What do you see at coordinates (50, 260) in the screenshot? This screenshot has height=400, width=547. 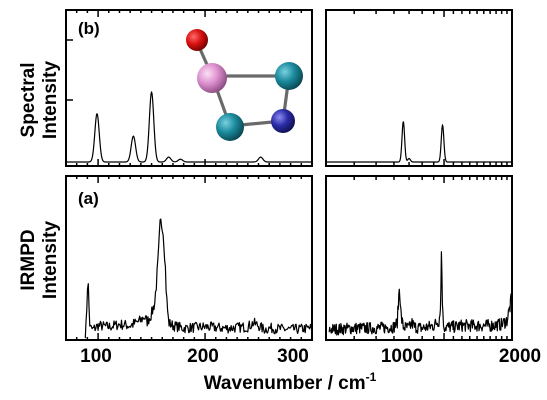 I see `ylabel-bottom-line2: Intensity` at bounding box center [50, 260].